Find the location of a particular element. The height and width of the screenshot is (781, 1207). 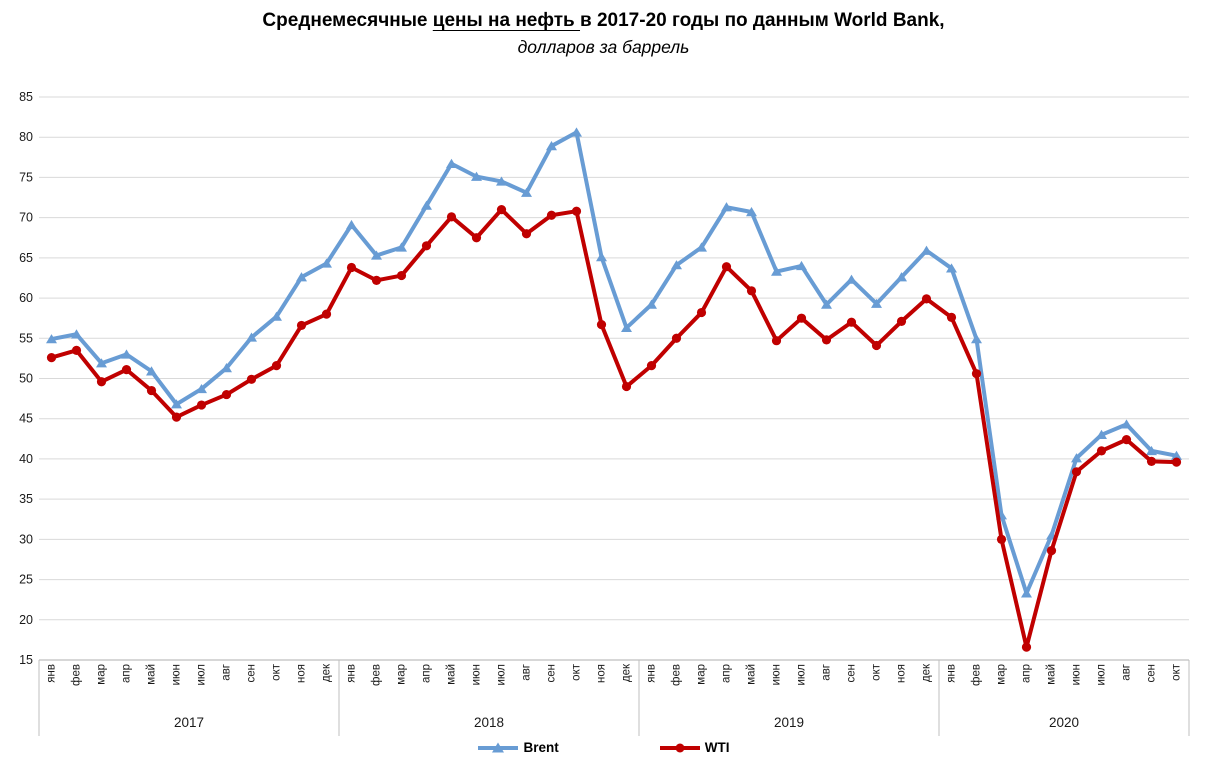

month-tick-label: мар is located at coordinates (402, 674).